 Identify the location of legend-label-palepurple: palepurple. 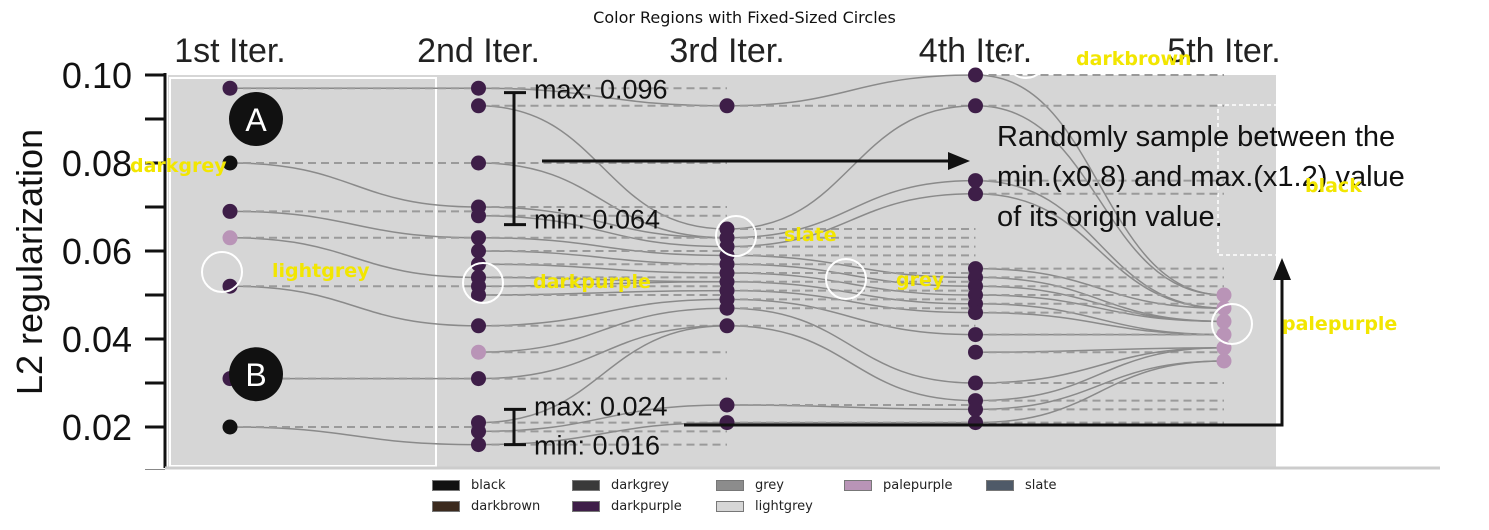
(918, 485).